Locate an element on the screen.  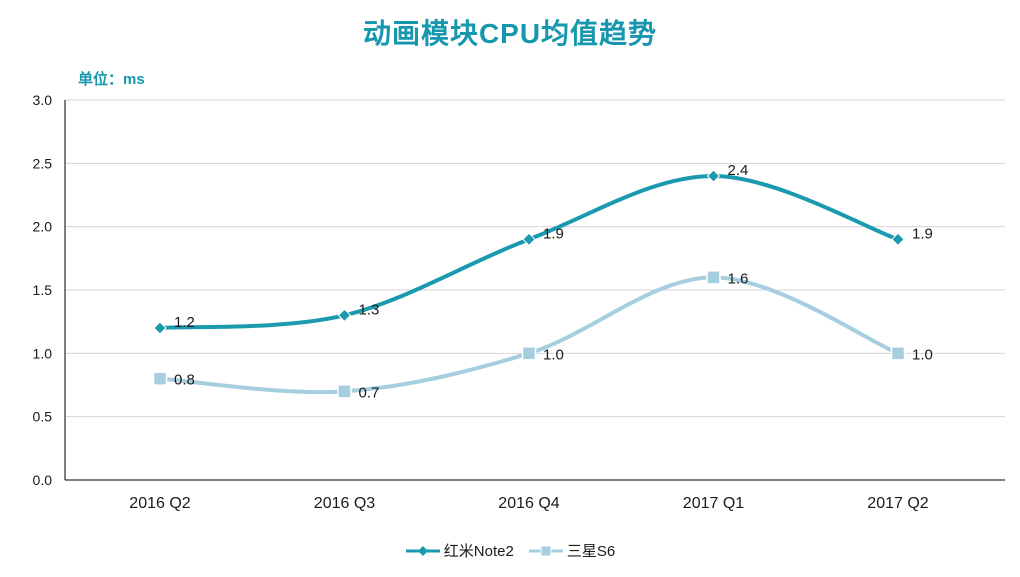
y-tick-label: 1.5 is located at coordinates (43, 290).